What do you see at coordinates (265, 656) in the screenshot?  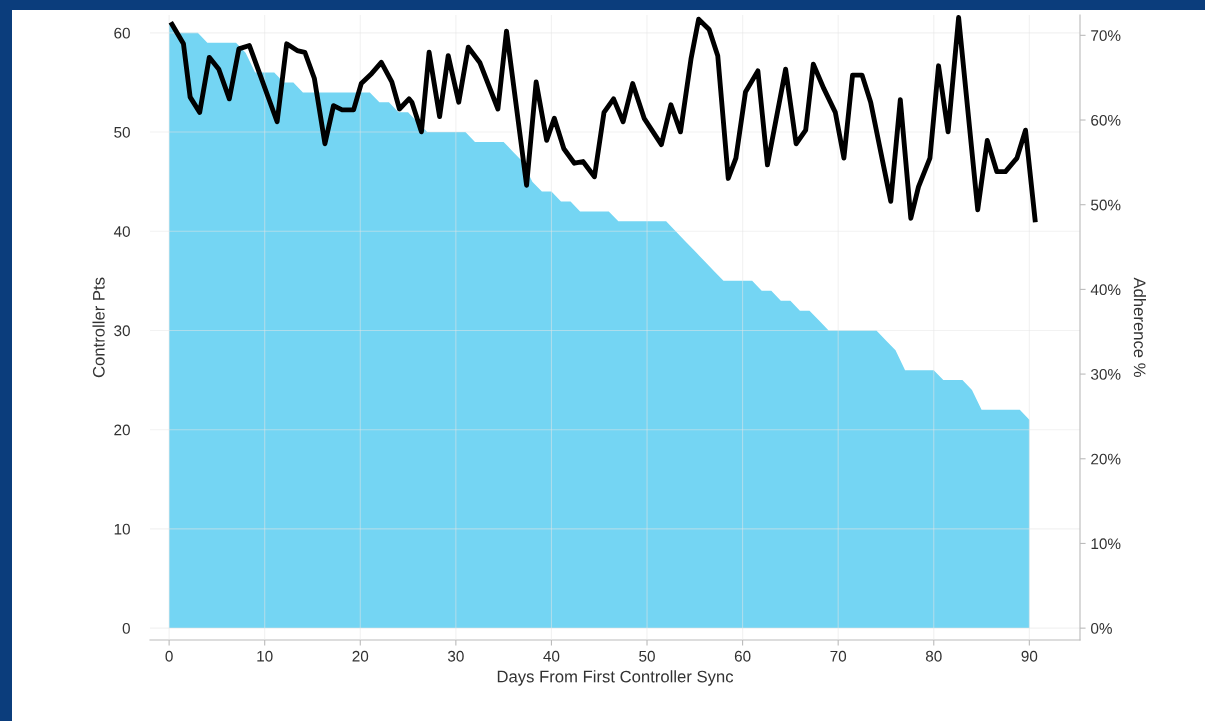 I see `x-tick-label: 10` at bounding box center [265, 656].